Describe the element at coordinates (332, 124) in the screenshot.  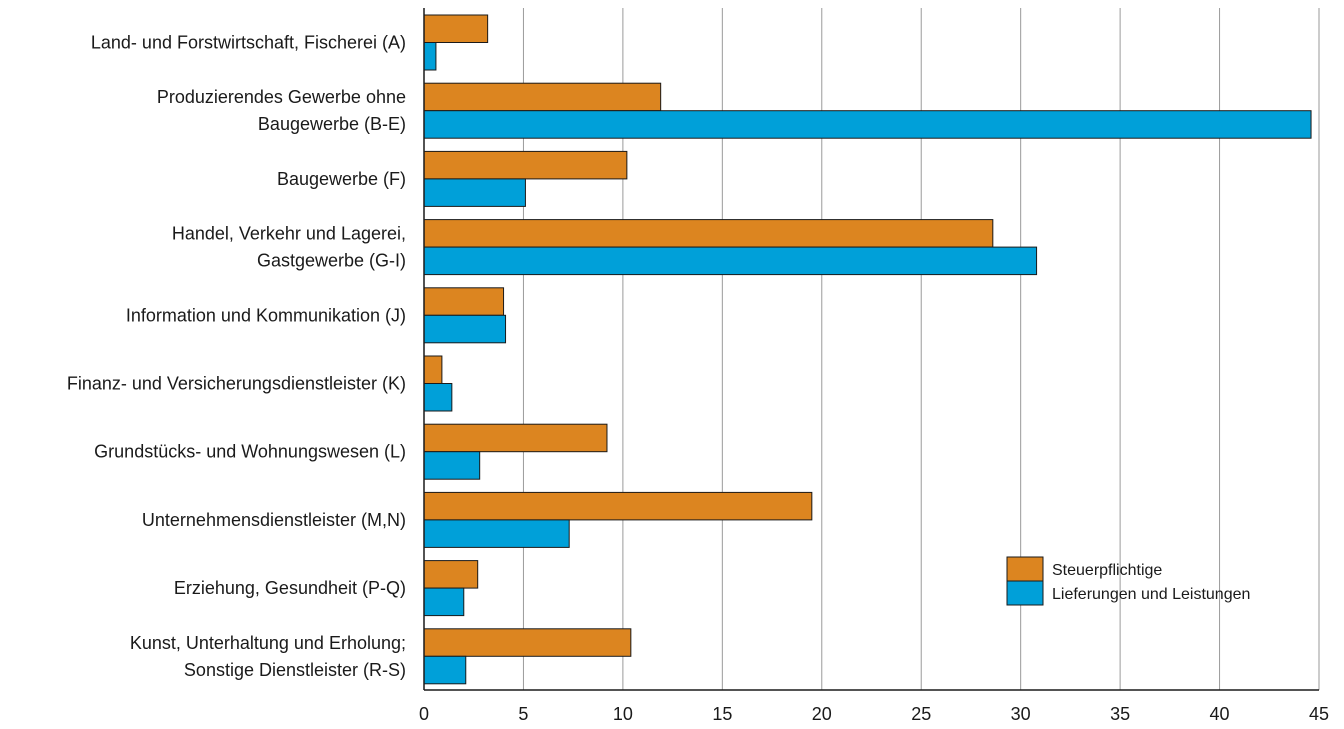
I see `category-label-1-1: Baugewerbe (B-E)` at that location.